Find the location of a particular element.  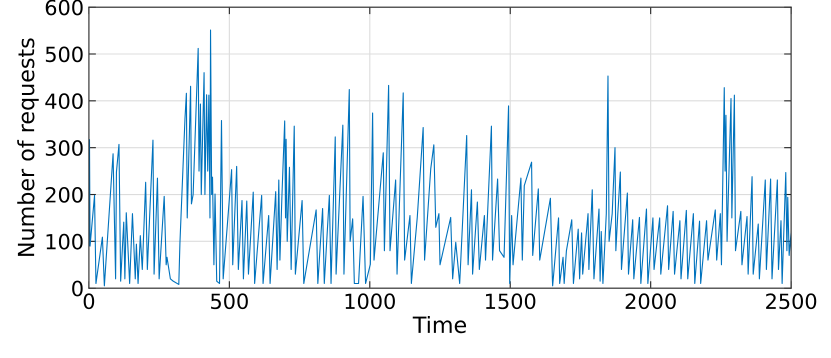

x-axis-title: Time is located at coordinates (439, 325).